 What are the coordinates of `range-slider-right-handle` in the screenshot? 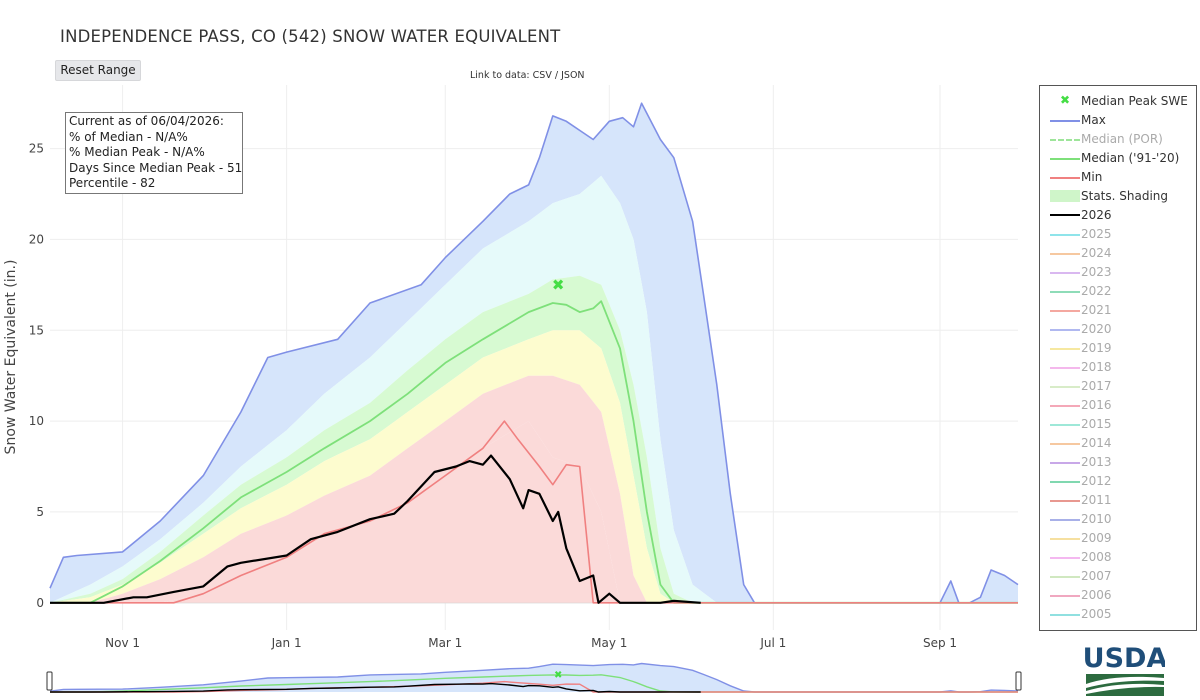 It's located at (1018, 681).